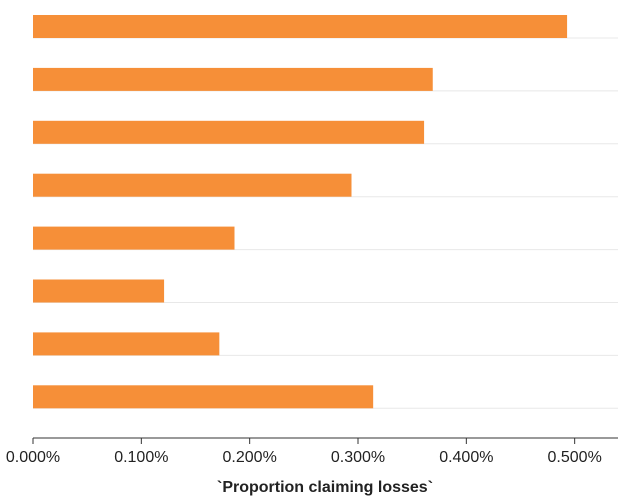  Describe the element at coordinates (304, 452) in the screenshot. I see `x-axis-ticks: 0.000% 0.100% 0.200% 0.300% 0.400% 0.500%` at that location.